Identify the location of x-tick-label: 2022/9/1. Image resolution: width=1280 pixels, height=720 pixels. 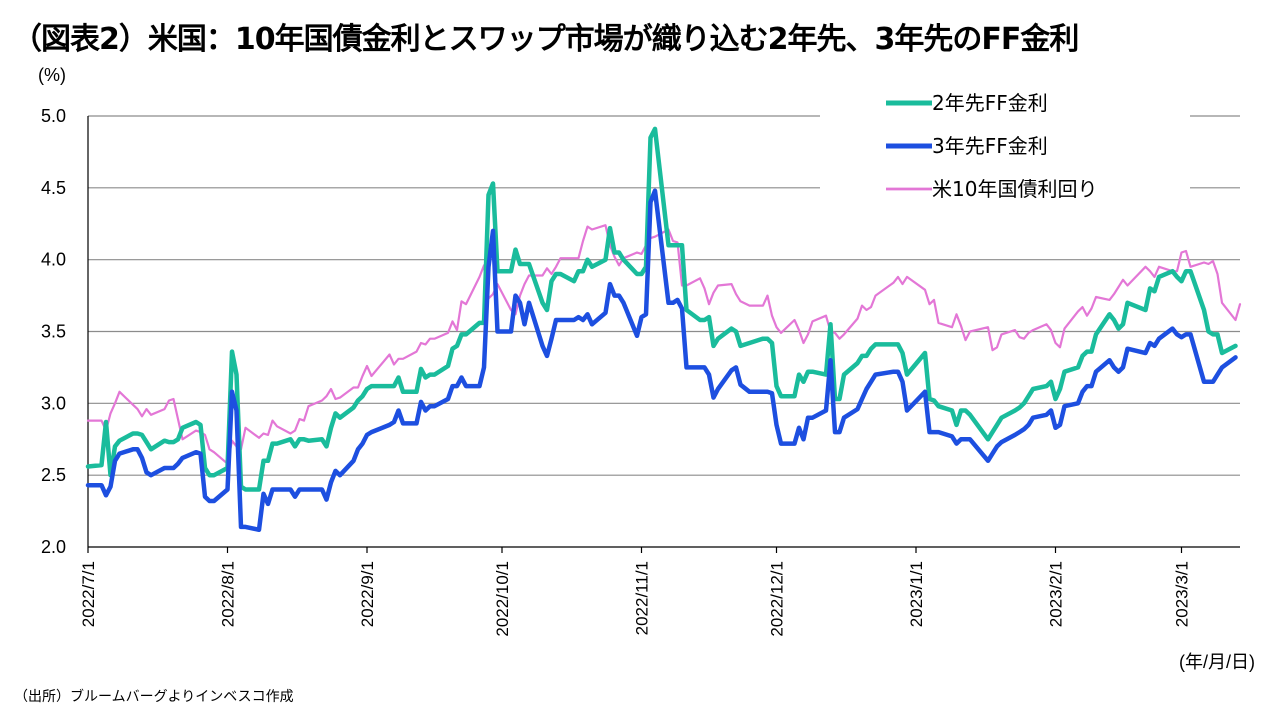
(367, 594).